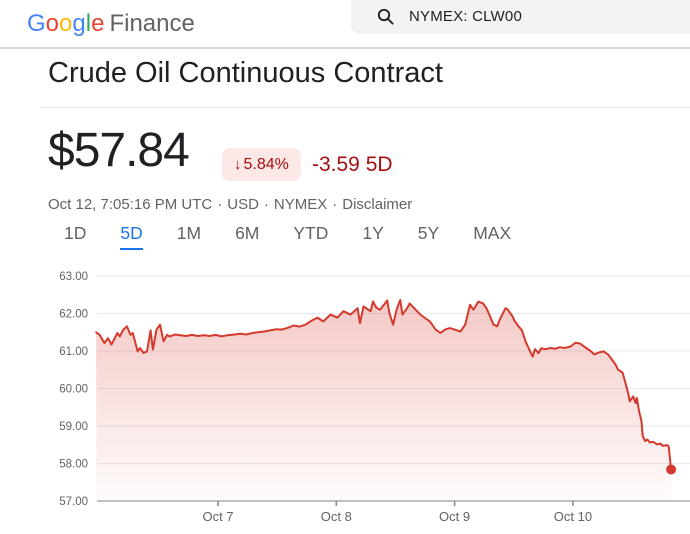  I want to click on y-axis-label: 60.00, so click(73, 390).